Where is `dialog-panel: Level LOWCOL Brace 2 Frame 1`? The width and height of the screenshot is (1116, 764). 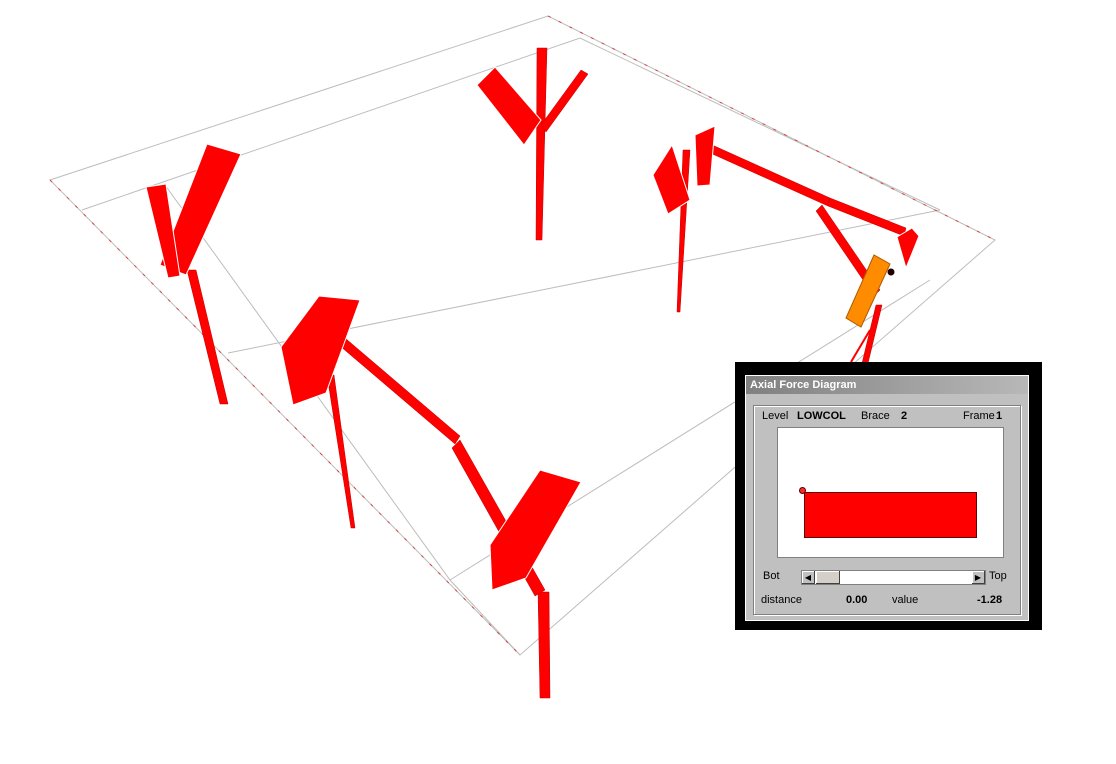
dialog-panel: Level LOWCOL Brace 2 Frame 1 is located at coordinates (887, 510).